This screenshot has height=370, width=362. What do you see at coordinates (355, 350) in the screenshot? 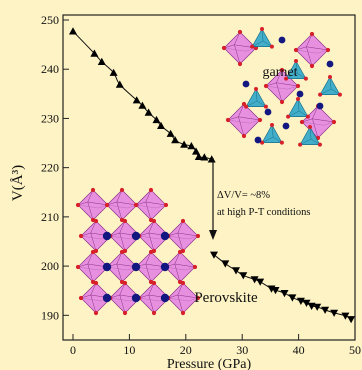
I see `x-tick-label: 50` at bounding box center [355, 350].